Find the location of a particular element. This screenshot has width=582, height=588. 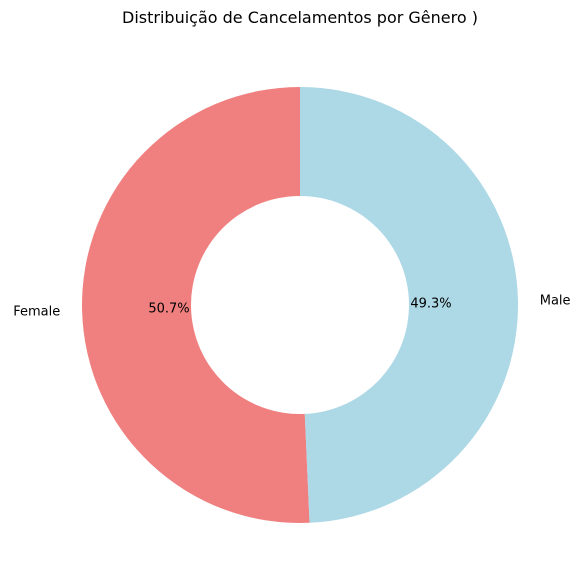

pct-label-male: 49.3% is located at coordinates (430, 304).